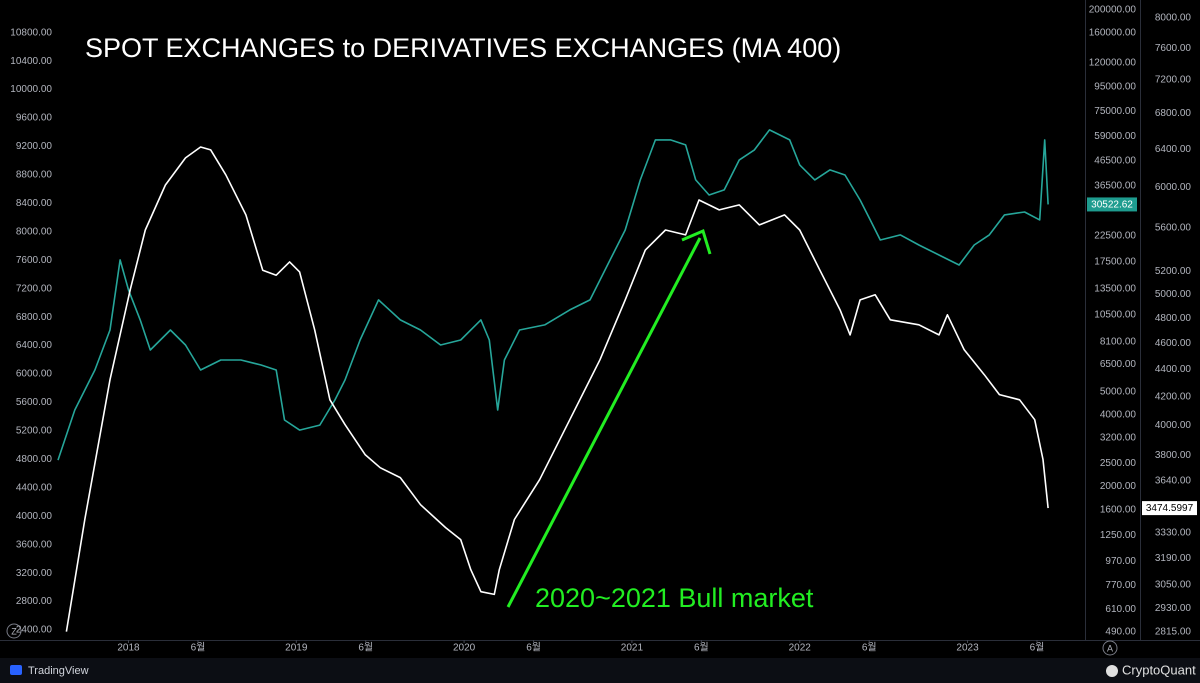  I want to click on y-tick-label: 2500.00, so click(1118, 463).